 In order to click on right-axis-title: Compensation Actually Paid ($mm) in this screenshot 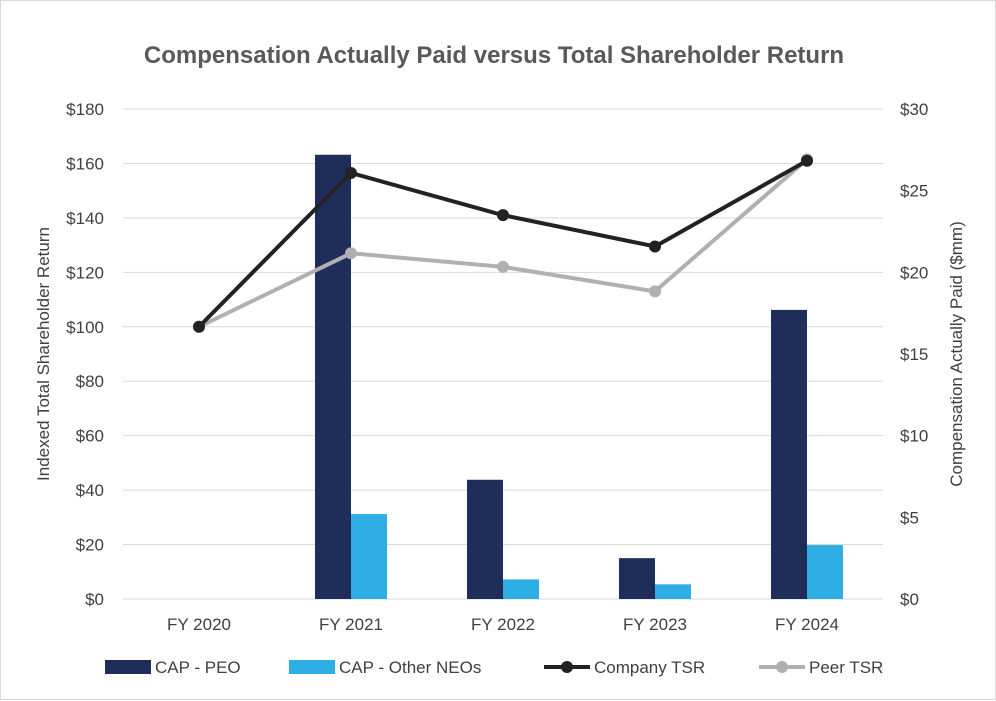, I will do `click(956, 354)`.